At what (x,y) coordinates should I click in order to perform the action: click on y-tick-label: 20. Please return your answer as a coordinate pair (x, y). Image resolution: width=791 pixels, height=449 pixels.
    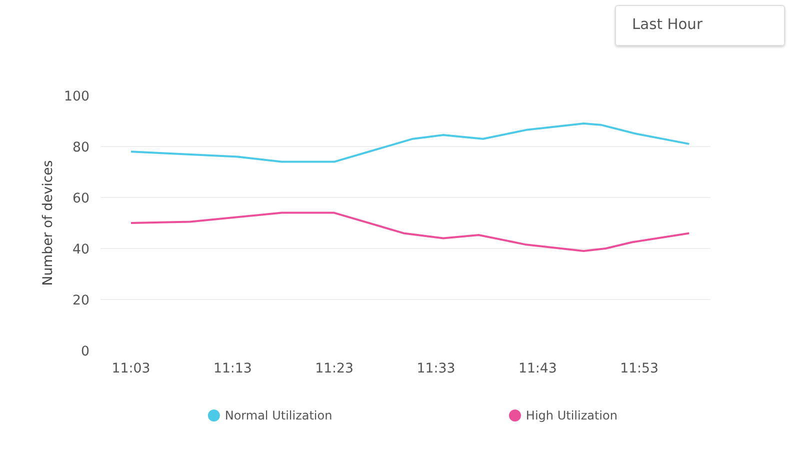
    Looking at the image, I should click on (81, 301).